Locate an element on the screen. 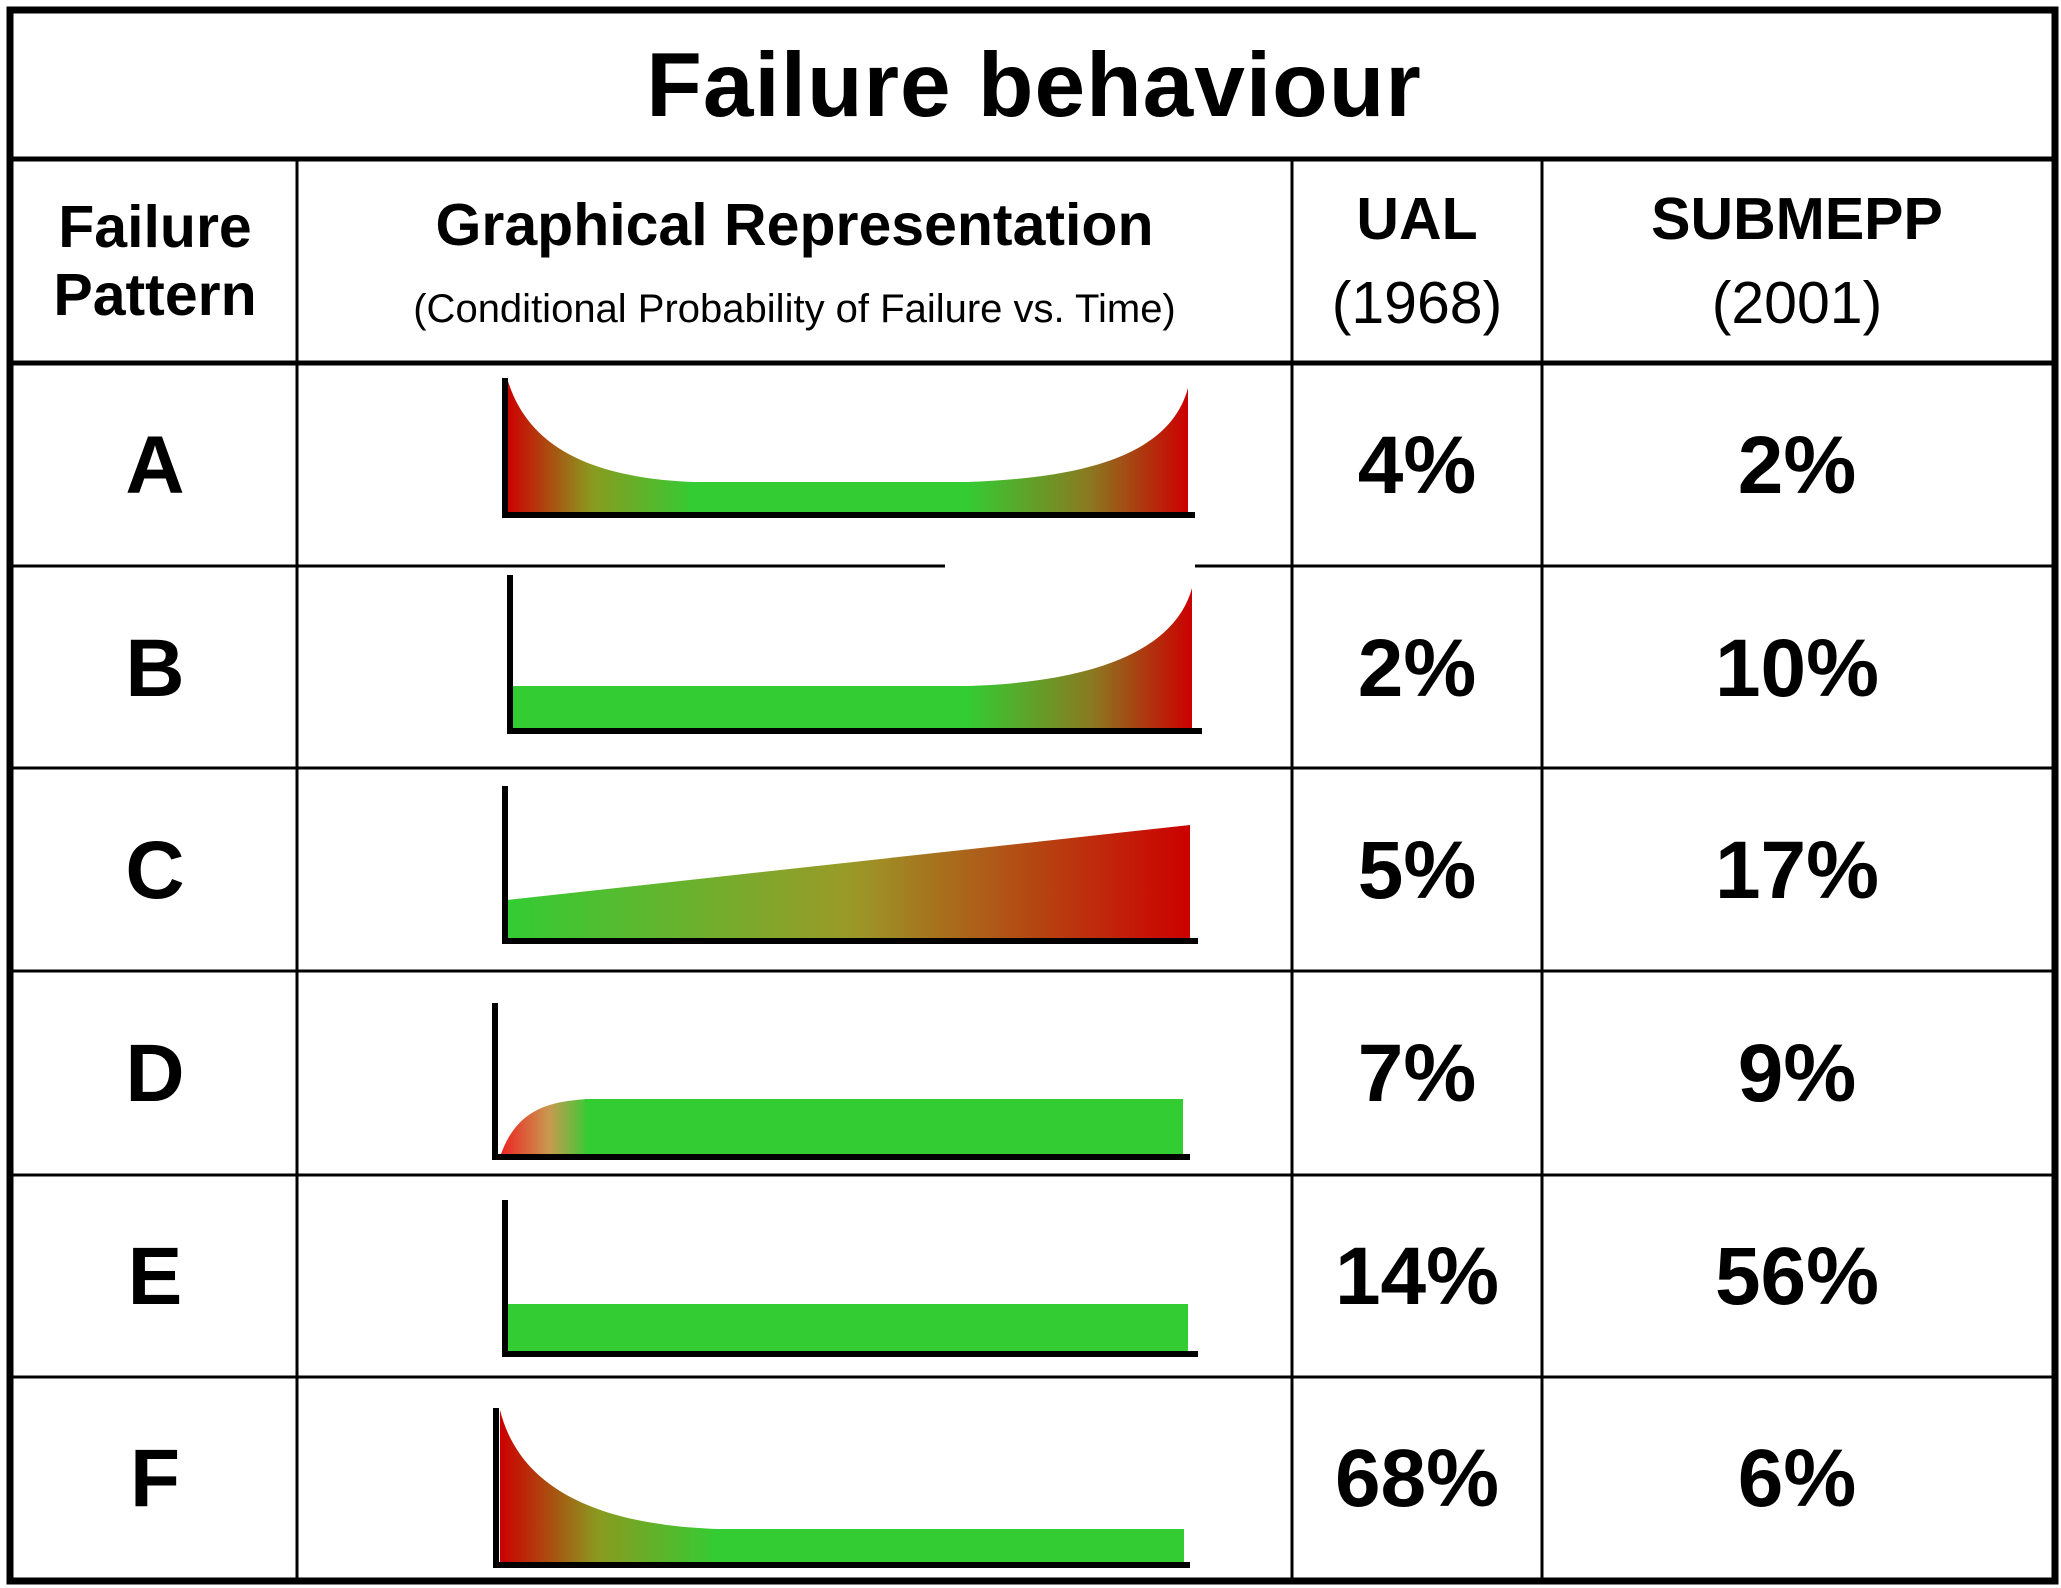  row-e-ual-value: 14% is located at coordinates (1417, 1276).